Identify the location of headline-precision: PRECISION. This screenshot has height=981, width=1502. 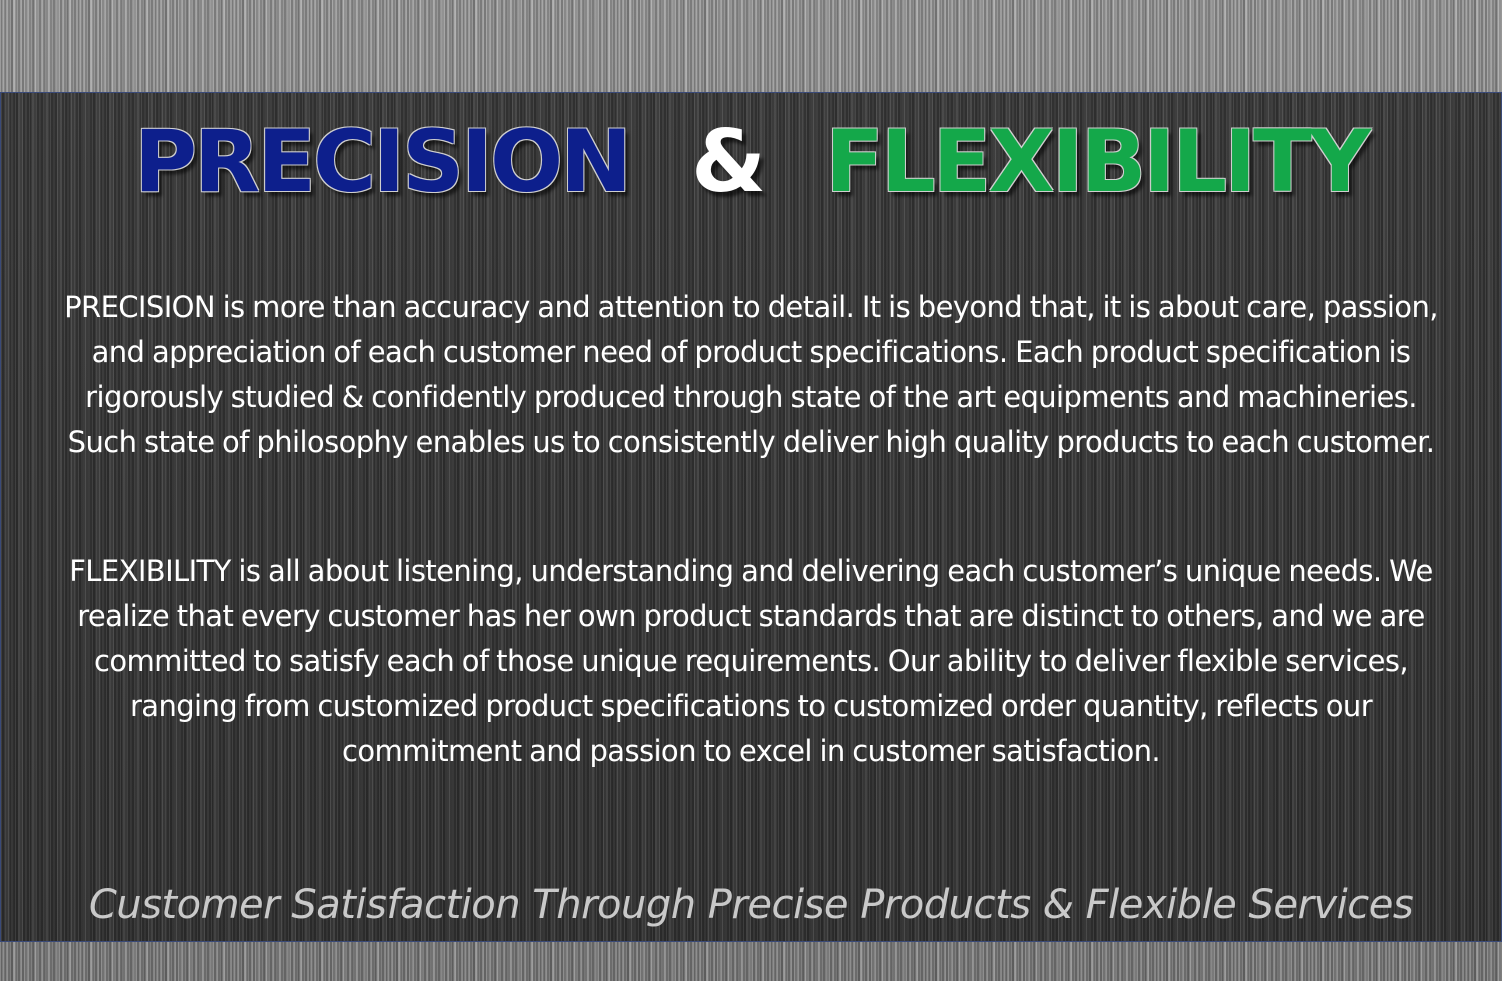
(382, 162).